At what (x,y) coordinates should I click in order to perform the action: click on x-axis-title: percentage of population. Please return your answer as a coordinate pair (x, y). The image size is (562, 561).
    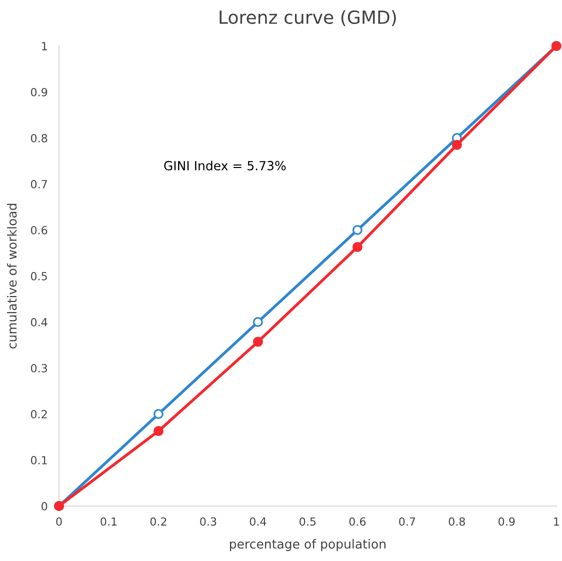
    Looking at the image, I should click on (308, 545).